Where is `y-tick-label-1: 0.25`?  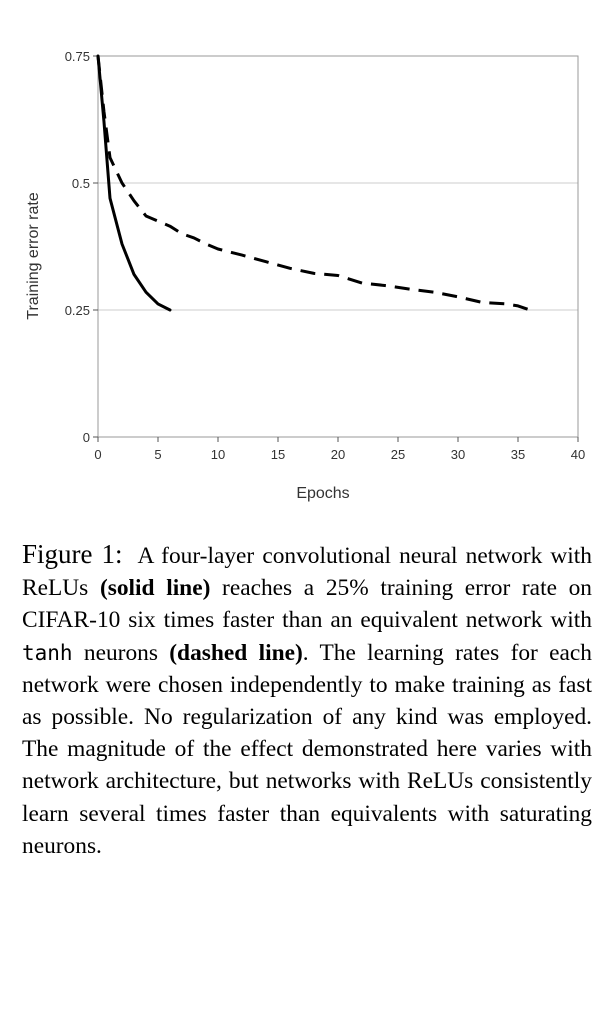 y-tick-label-1: 0.25 is located at coordinates (77, 310).